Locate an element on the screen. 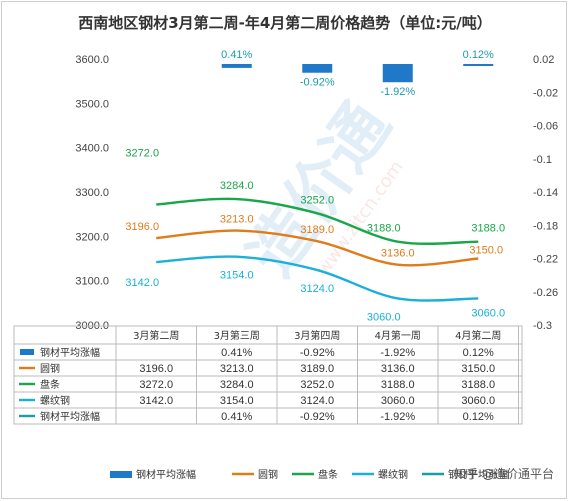 The image size is (568, 501). table-cell-r3-c3: 3252.0 is located at coordinates (317, 385).